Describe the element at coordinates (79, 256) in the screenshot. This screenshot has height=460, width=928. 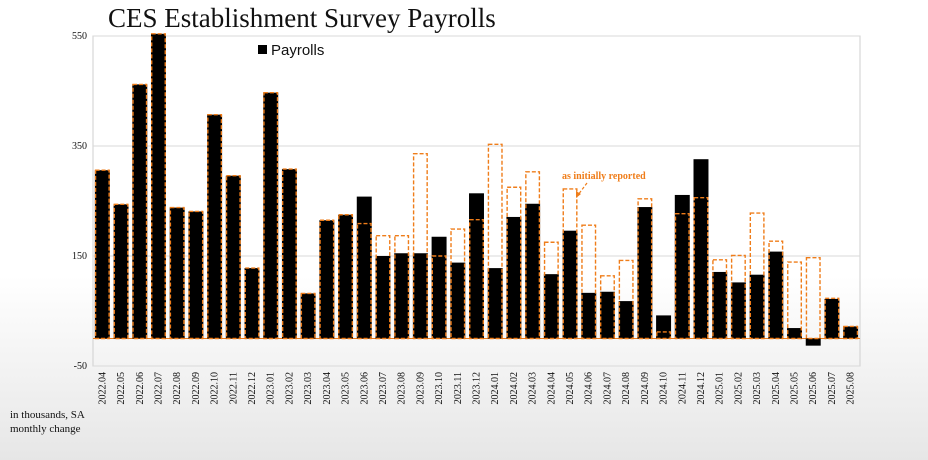
I see `y-tick-label: 150` at that location.